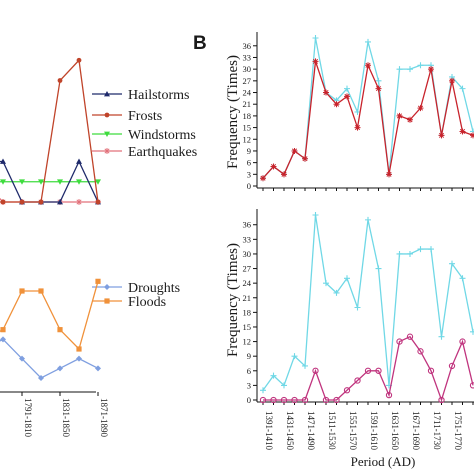 Image resolution: width=474 pixels, height=474 pixels. What do you see at coordinates (249, 186) in the screenshot?
I see `b-top-y-tick-label: 0` at bounding box center [249, 186].